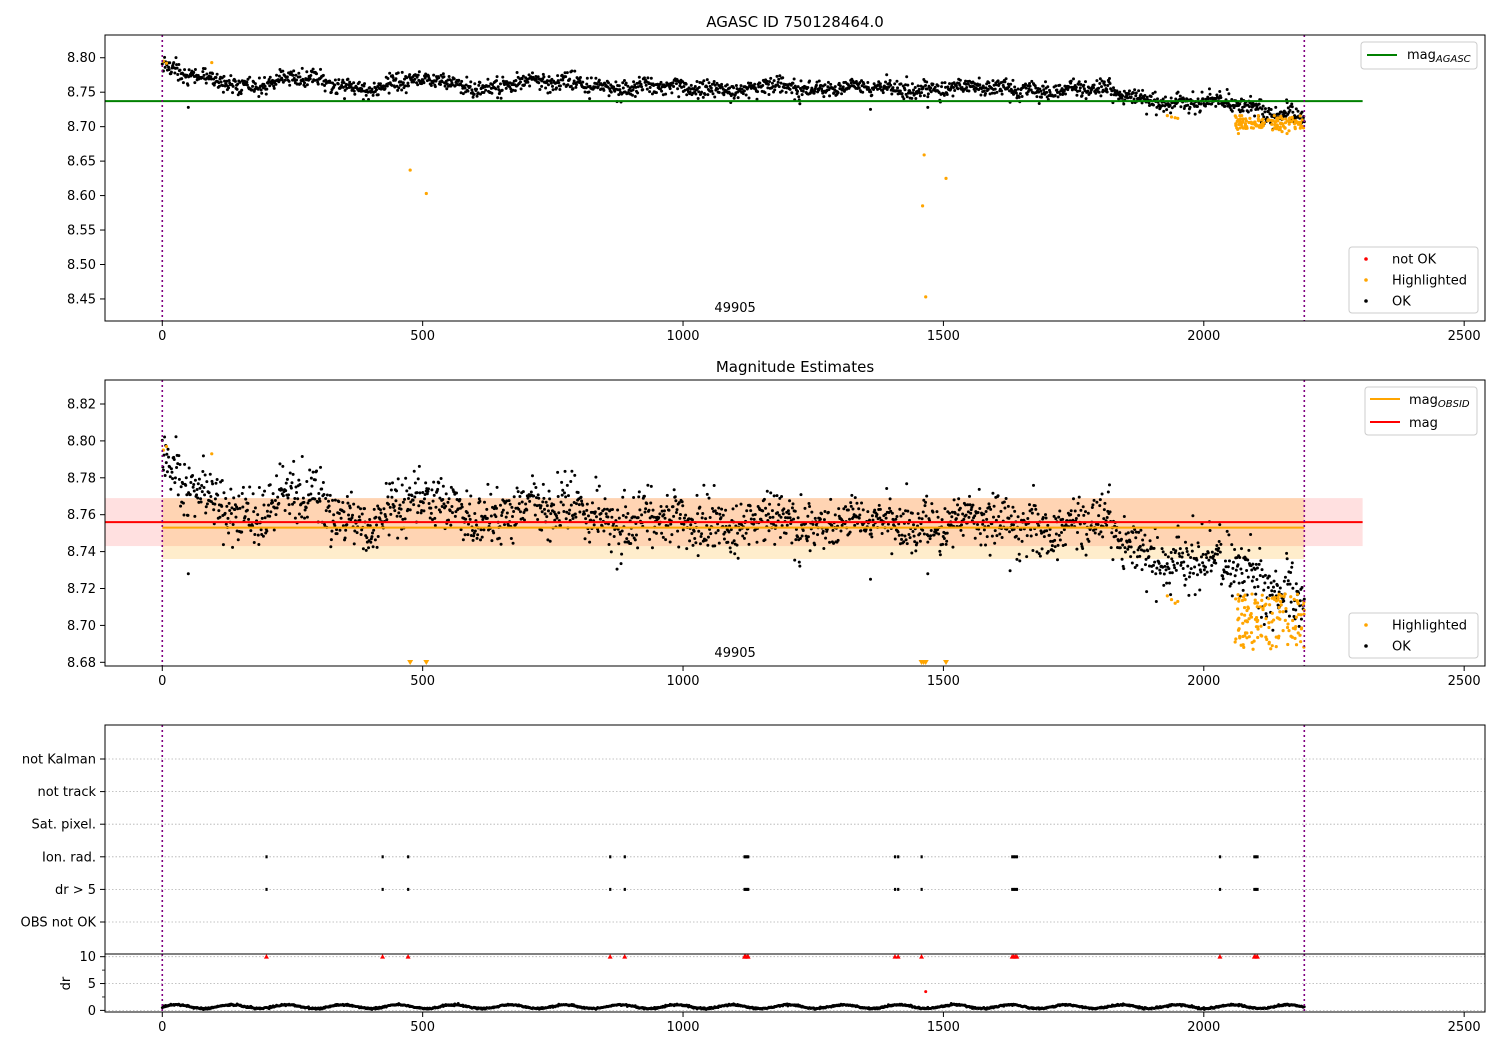 The width and height of the screenshot is (1500, 1054). I want to click on legend-mag-label: mag, so click(1423, 423).